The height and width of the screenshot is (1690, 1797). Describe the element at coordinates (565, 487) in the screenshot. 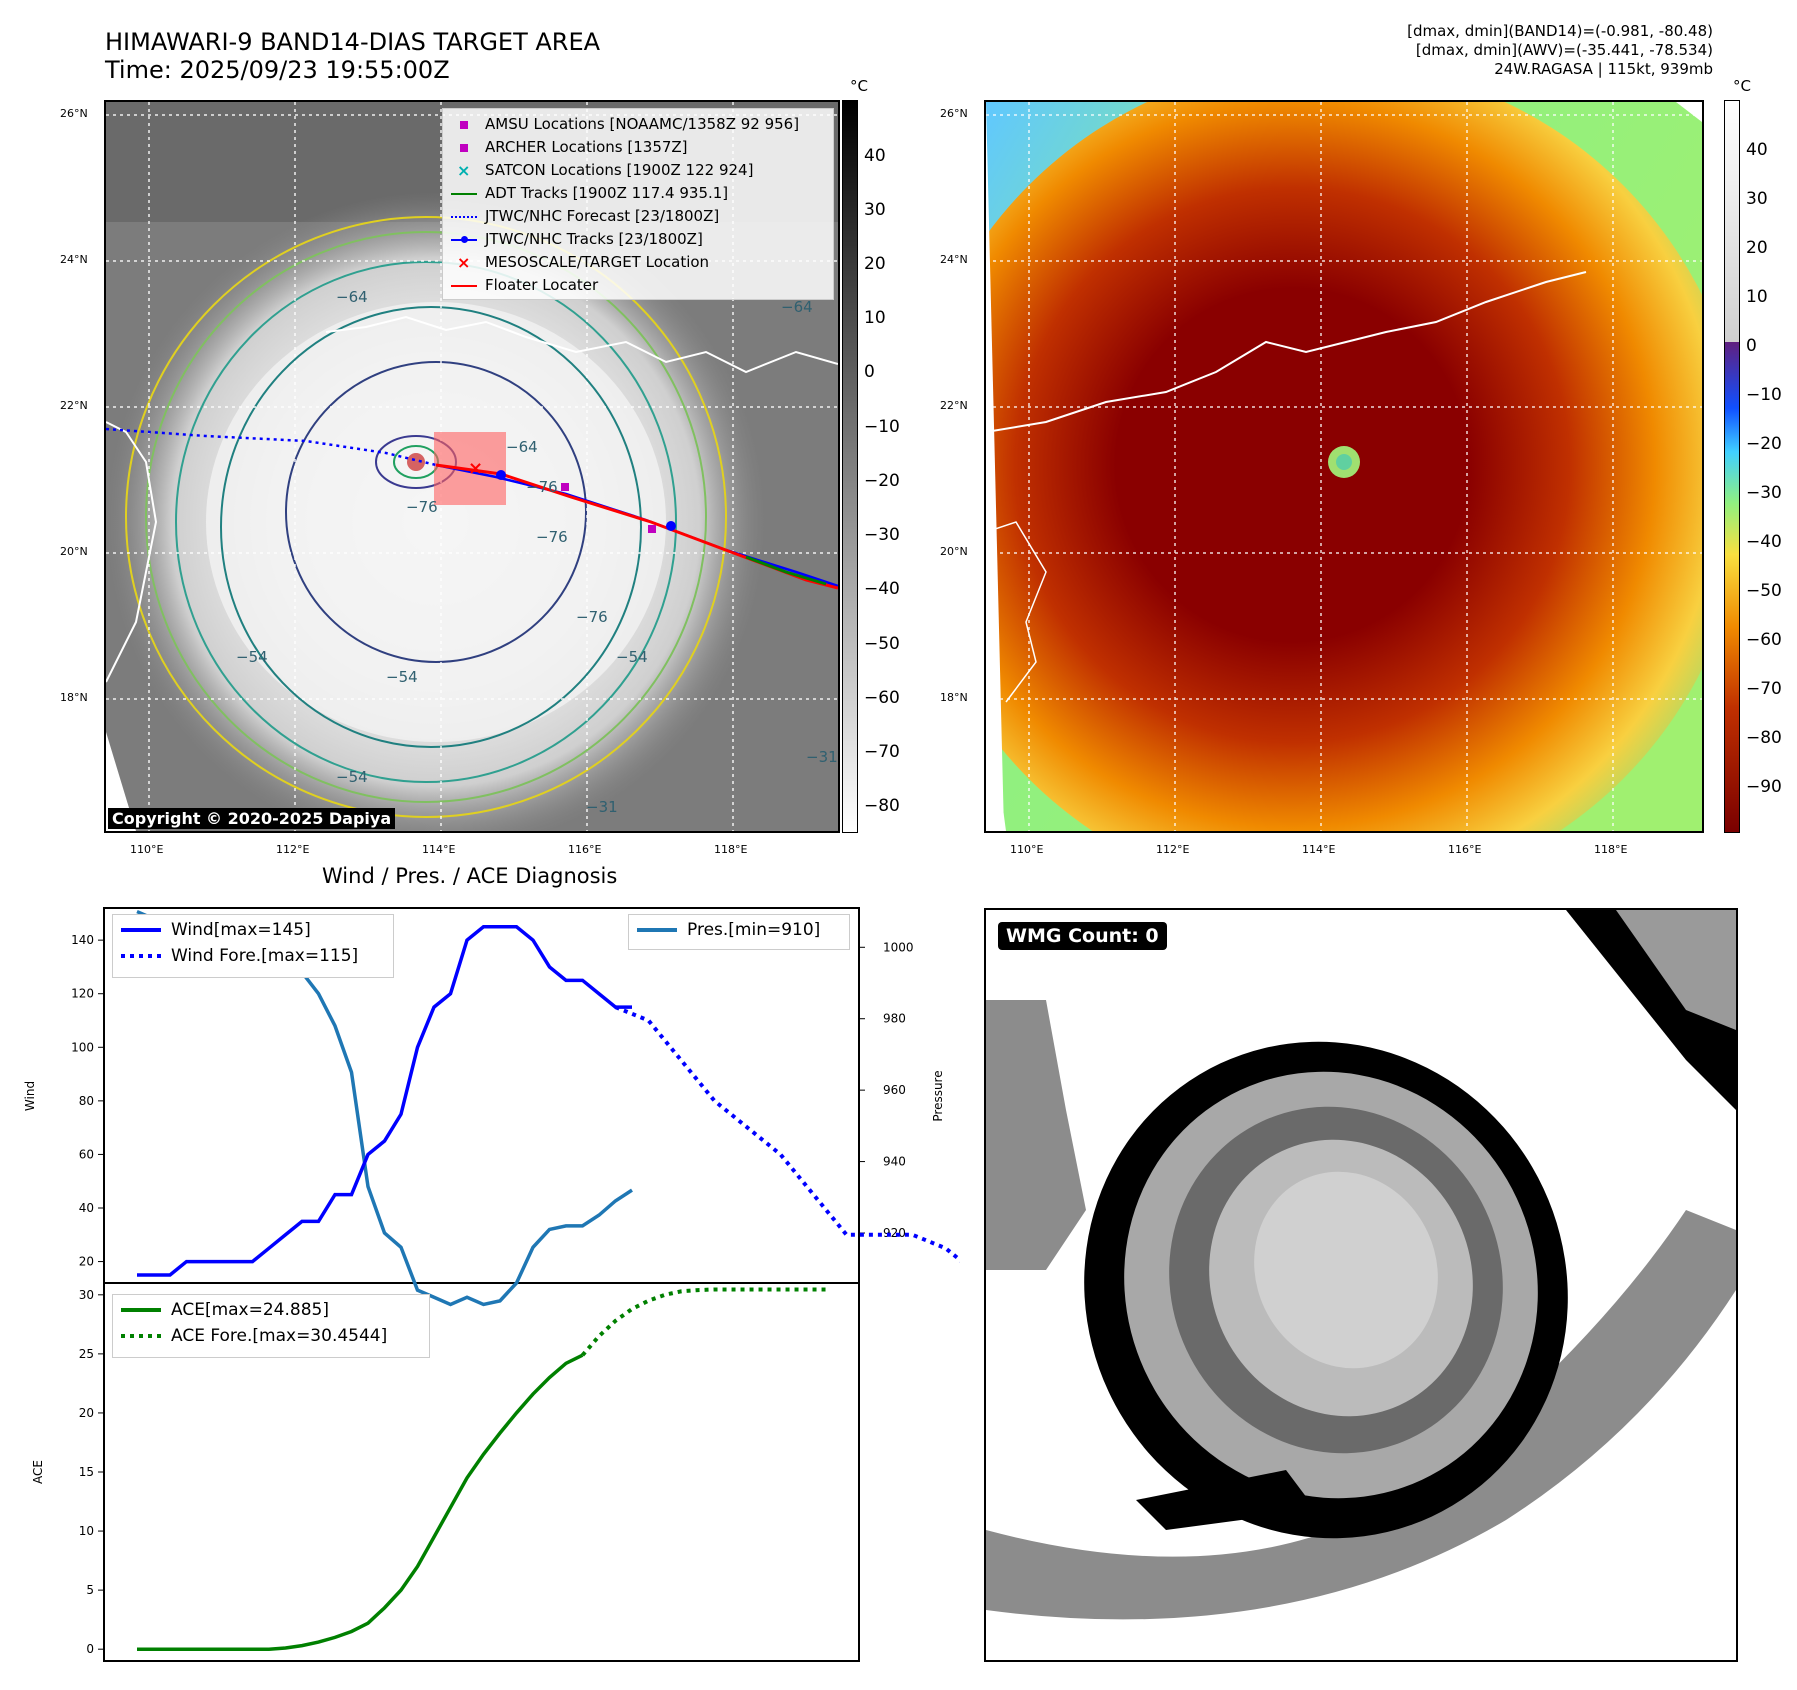

I see `amsu-marker` at that location.